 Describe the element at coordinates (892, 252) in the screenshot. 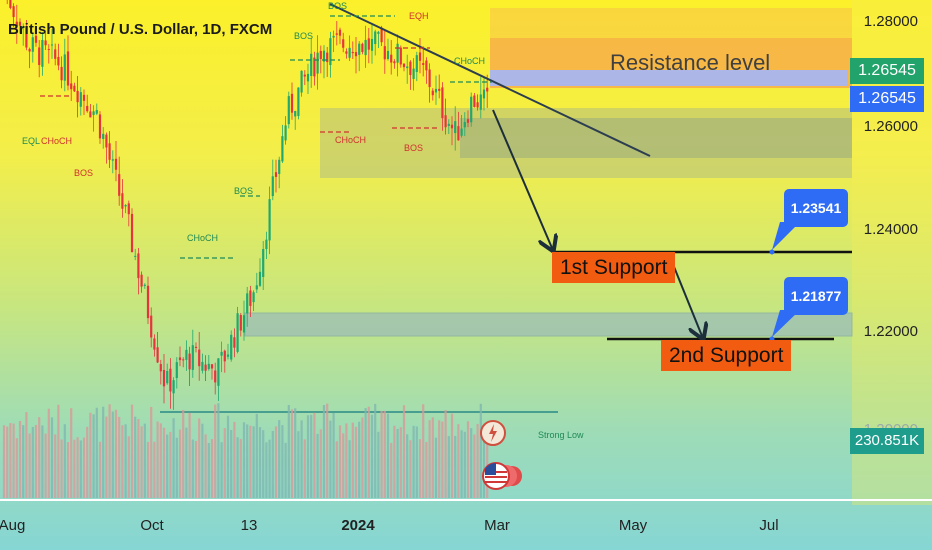

I see `price-scale-panel` at that location.